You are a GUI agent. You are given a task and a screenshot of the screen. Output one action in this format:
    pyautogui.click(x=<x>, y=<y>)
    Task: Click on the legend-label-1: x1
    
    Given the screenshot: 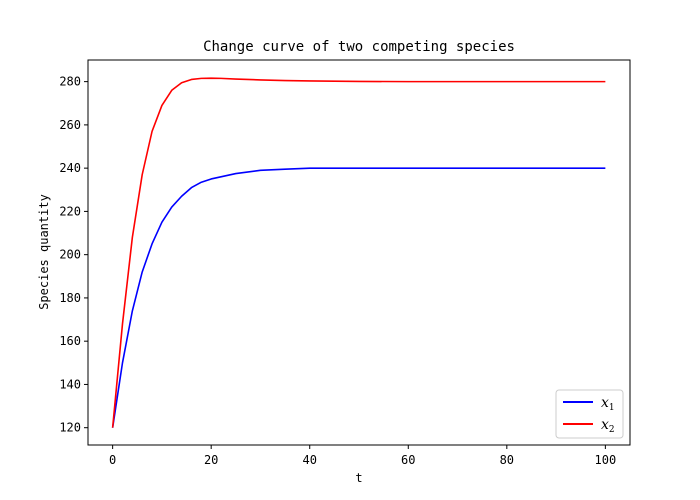 What is the action you would take?
    pyautogui.click(x=608, y=404)
    